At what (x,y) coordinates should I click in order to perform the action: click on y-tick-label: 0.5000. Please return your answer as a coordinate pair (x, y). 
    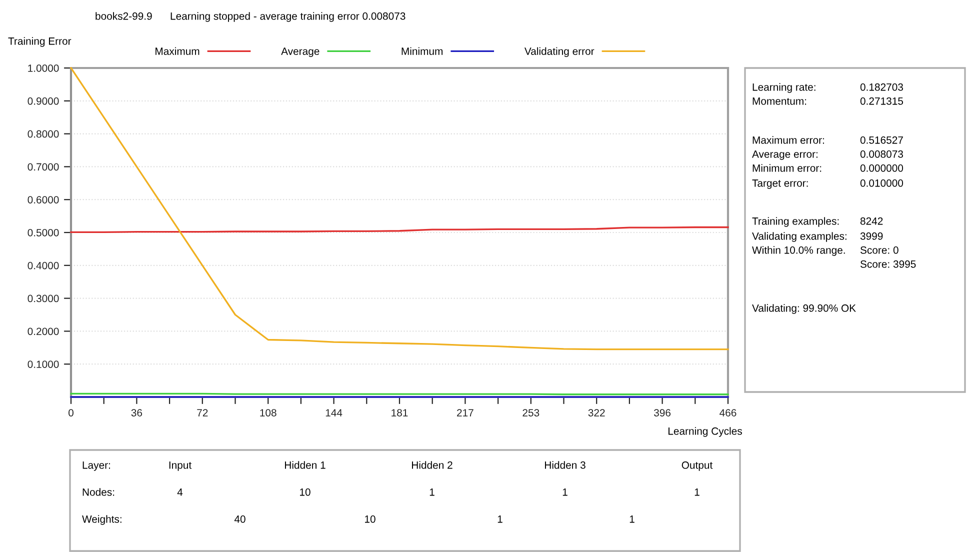
    Looking at the image, I should click on (43, 232).